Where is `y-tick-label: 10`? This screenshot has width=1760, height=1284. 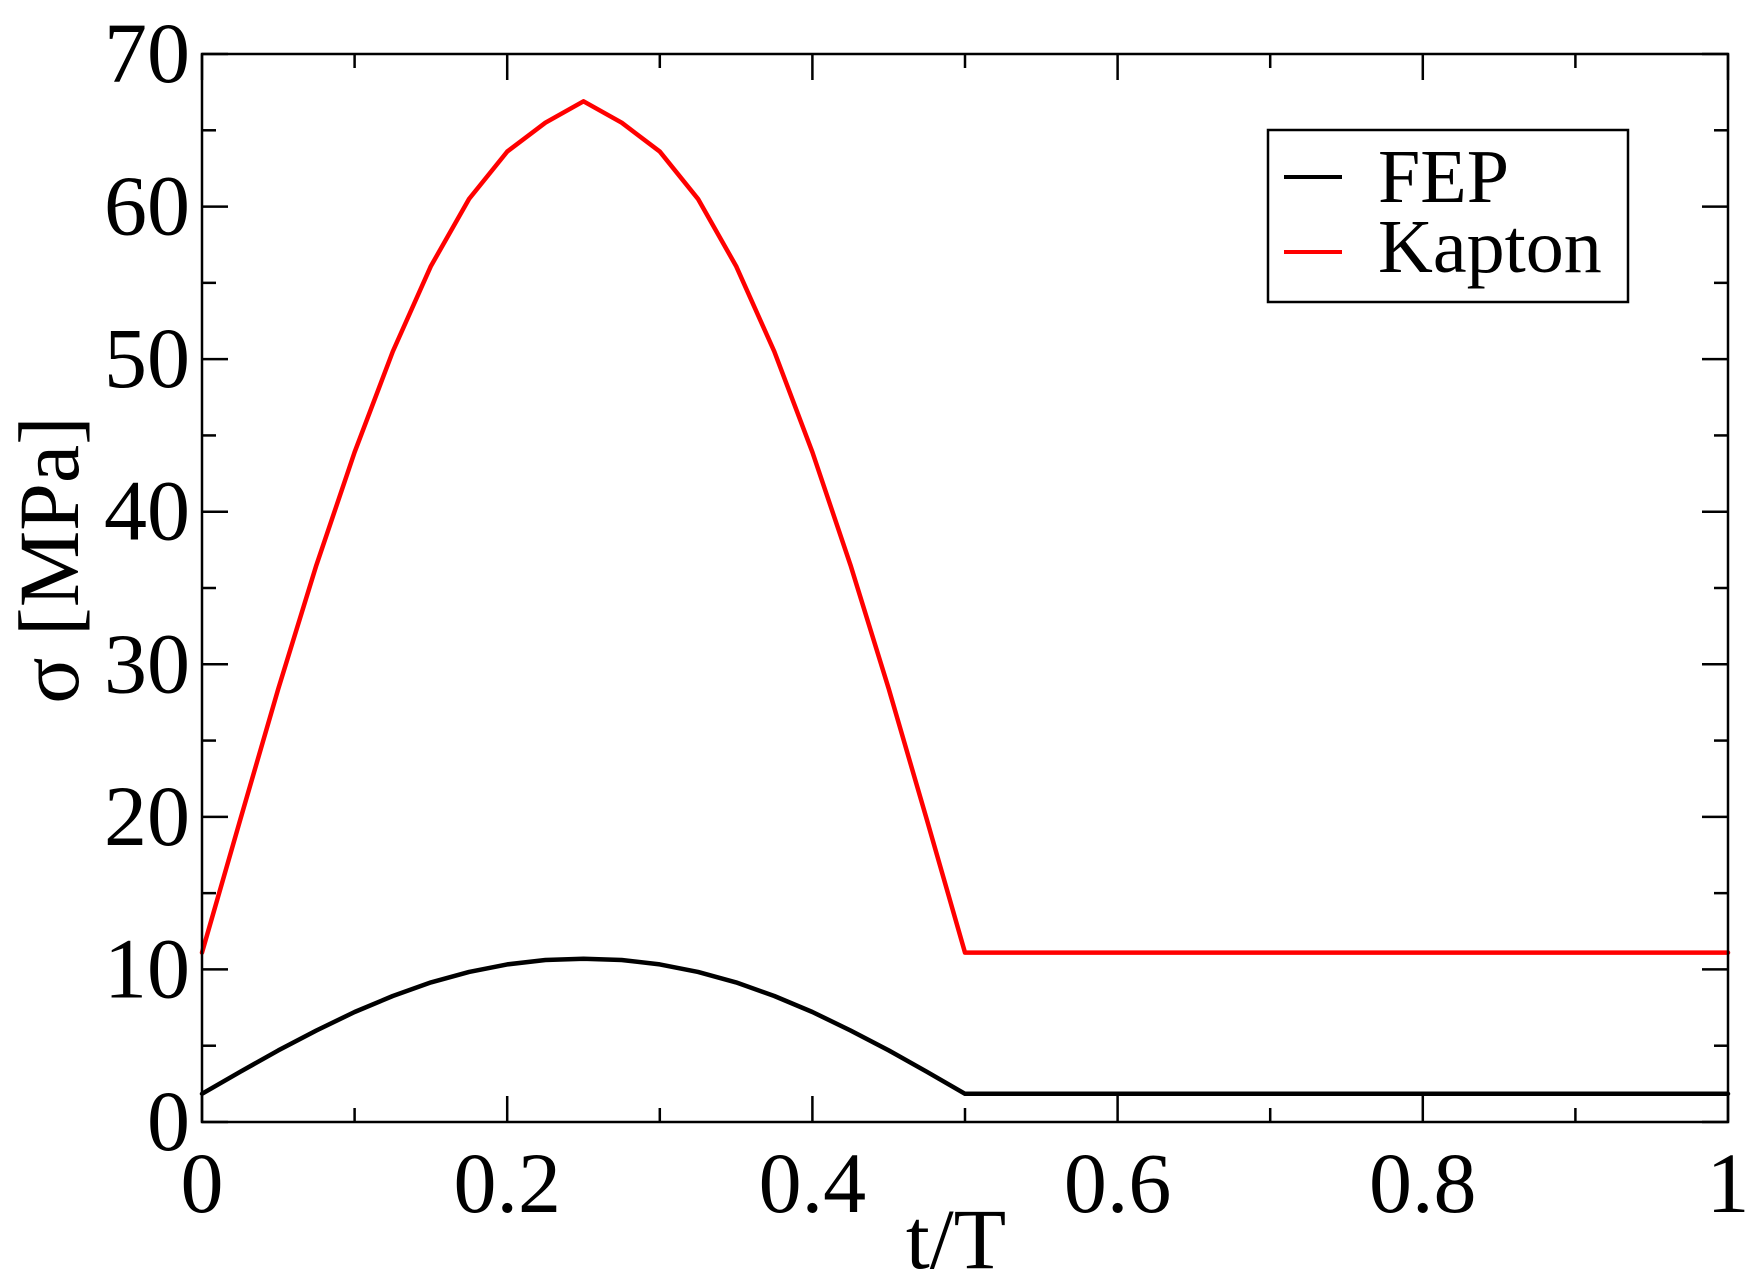
y-tick-label: 10 is located at coordinates (147, 968).